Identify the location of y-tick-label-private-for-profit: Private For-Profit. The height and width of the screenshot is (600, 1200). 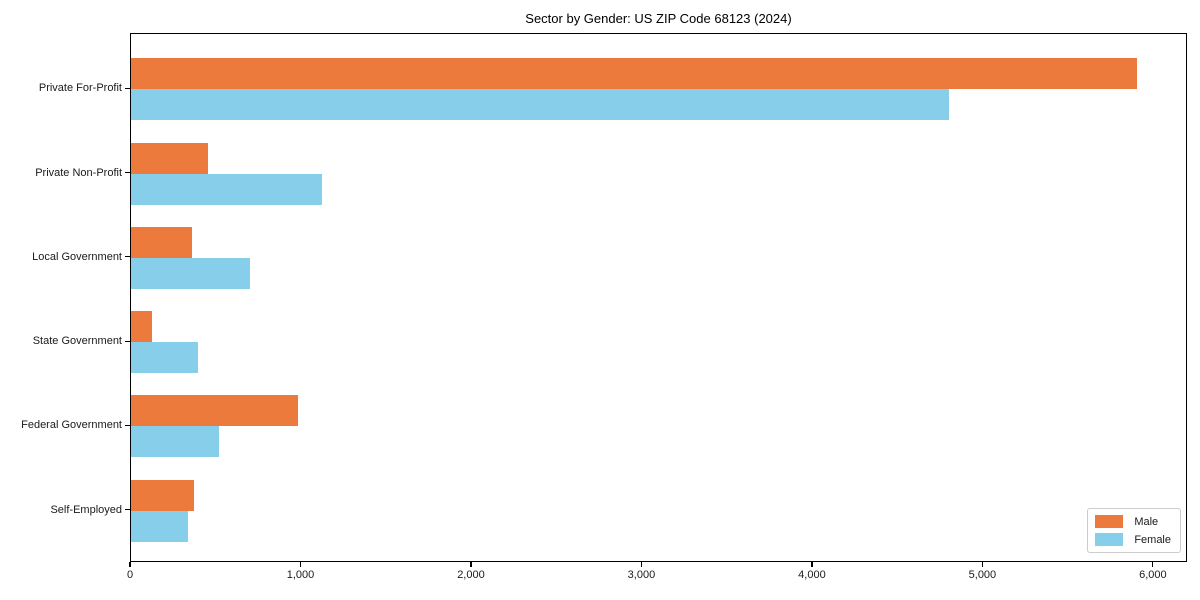
(80, 88).